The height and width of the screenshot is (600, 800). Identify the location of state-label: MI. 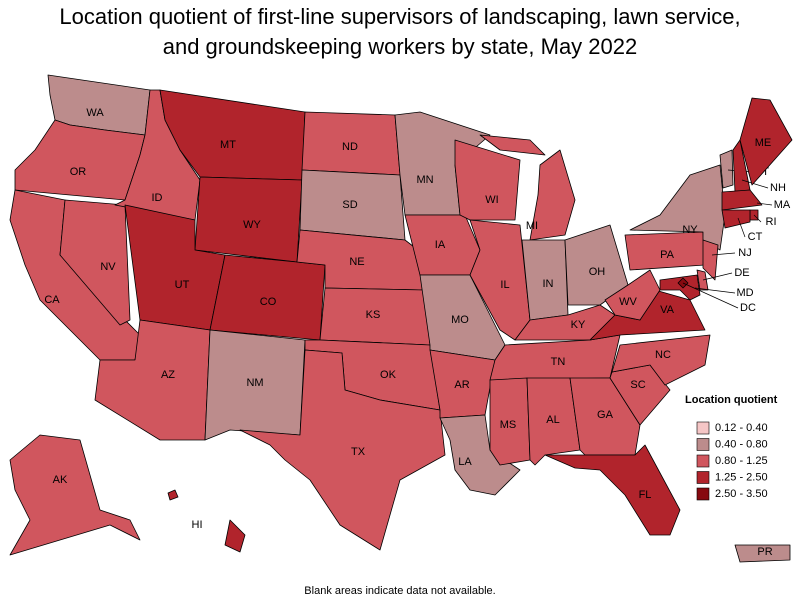
(532, 226).